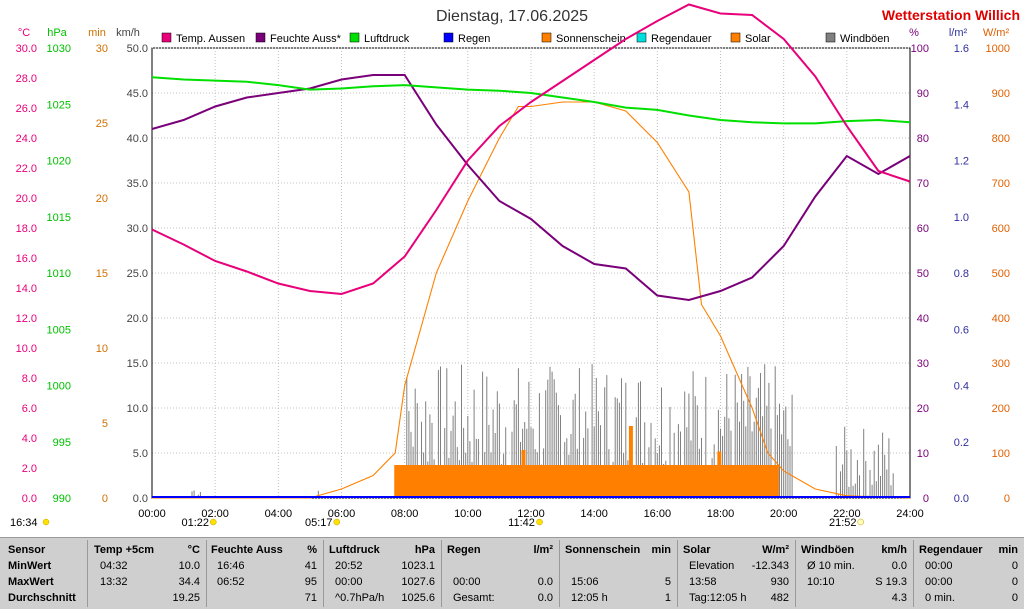 The height and width of the screenshot is (609, 1024). I want to click on temp-axis-tick: 30.0, so click(26, 49).